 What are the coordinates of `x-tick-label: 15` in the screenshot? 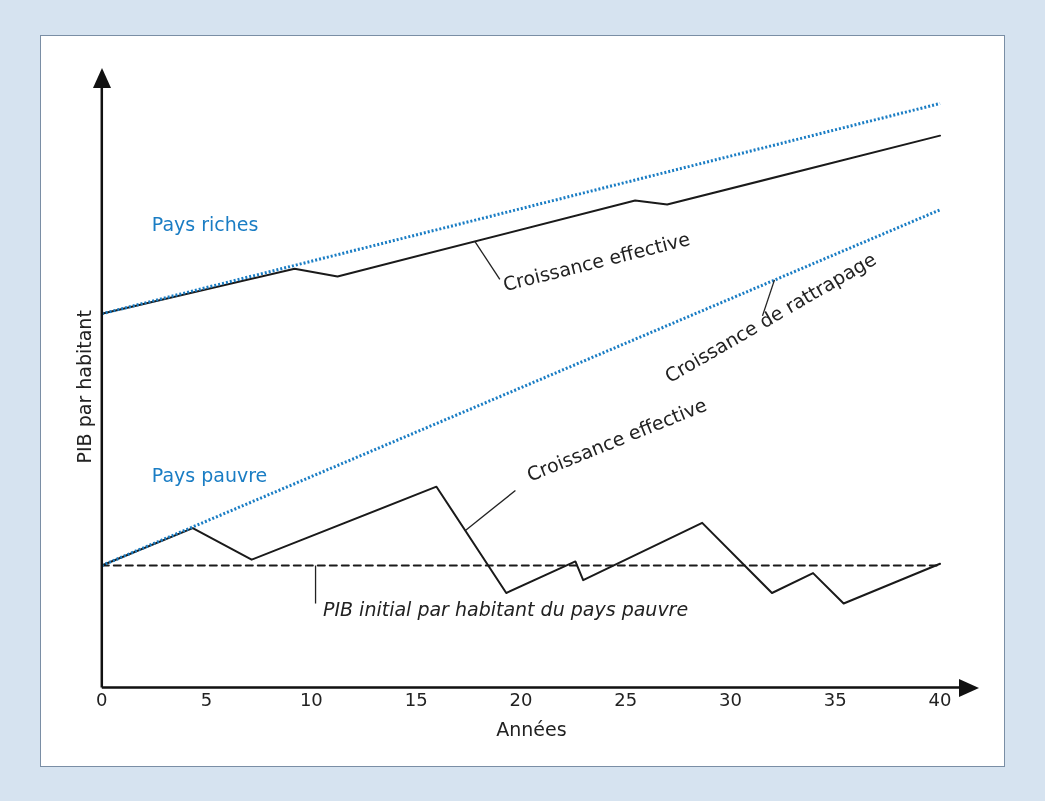 It's located at (416, 700).